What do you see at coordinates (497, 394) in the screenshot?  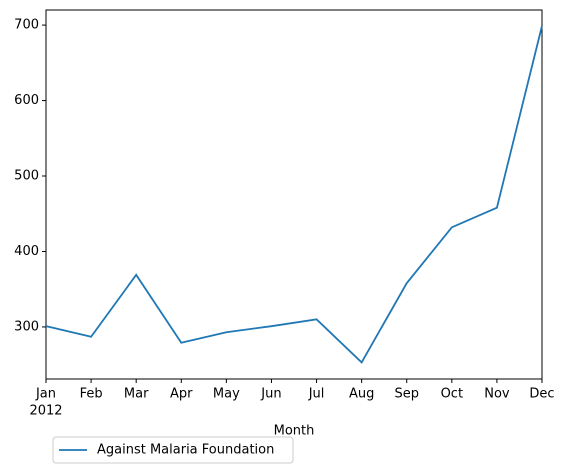 I see `x-tick-label: Nov` at bounding box center [497, 394].